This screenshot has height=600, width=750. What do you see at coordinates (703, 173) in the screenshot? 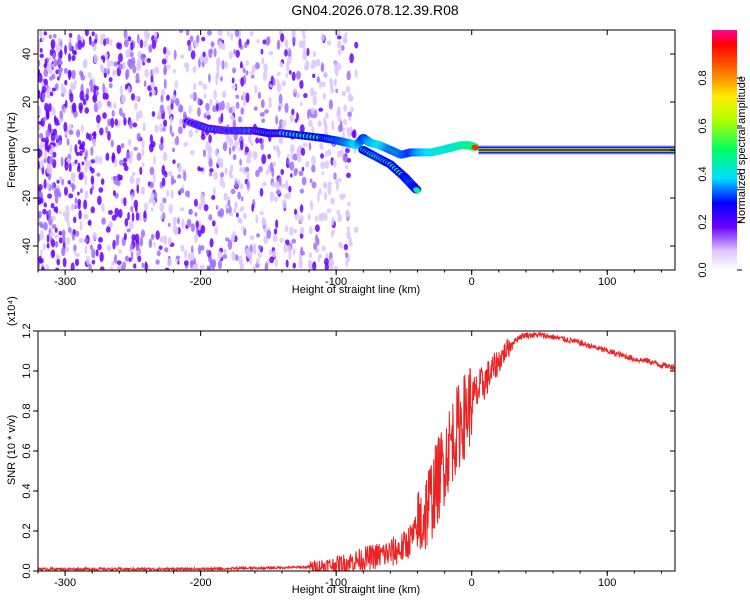
I see `colorbar-tick-label: 0.4` at bounding box center [703, 173].